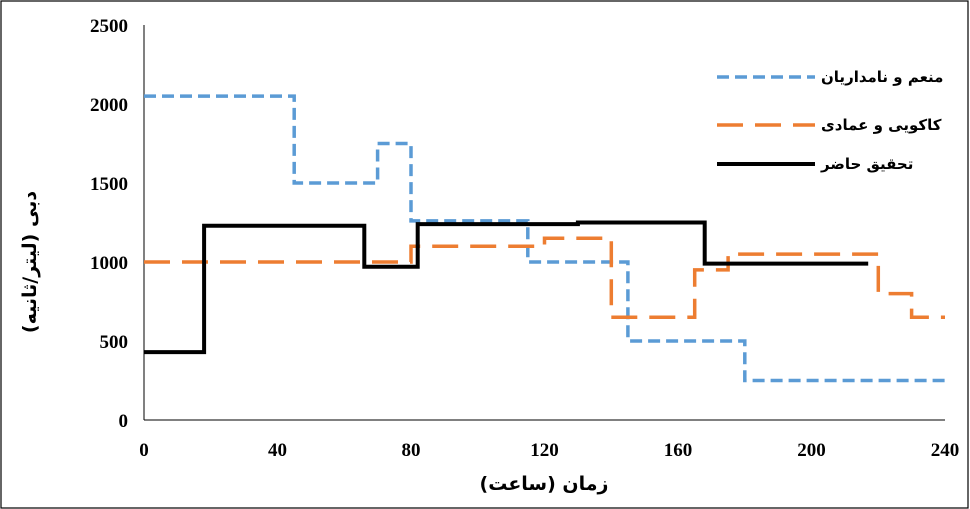  I want to click on legend-label-1: کاکویی و عمادی, so click(881, 125).